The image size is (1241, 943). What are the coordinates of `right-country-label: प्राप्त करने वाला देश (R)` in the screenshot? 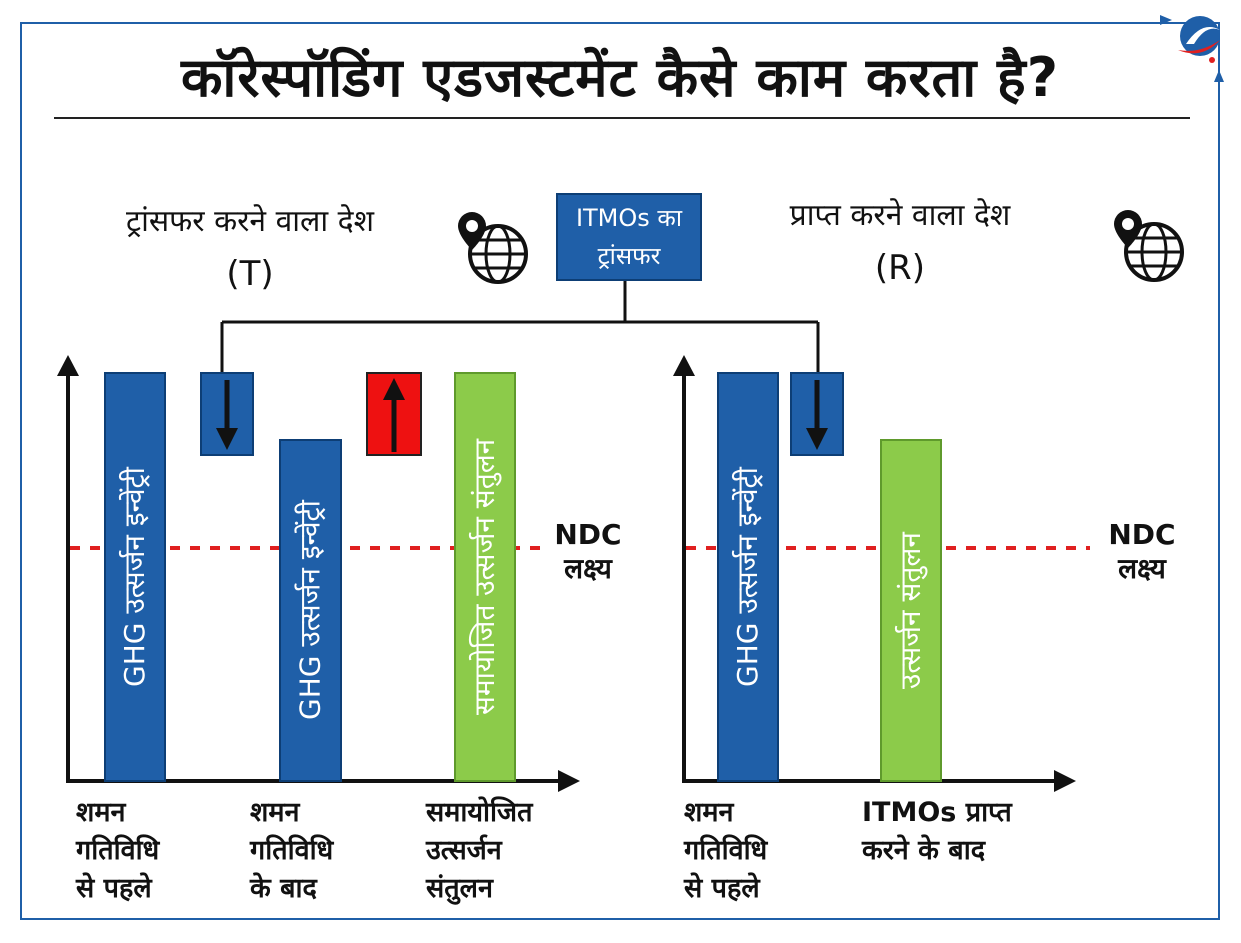 It's located at (900, 242).